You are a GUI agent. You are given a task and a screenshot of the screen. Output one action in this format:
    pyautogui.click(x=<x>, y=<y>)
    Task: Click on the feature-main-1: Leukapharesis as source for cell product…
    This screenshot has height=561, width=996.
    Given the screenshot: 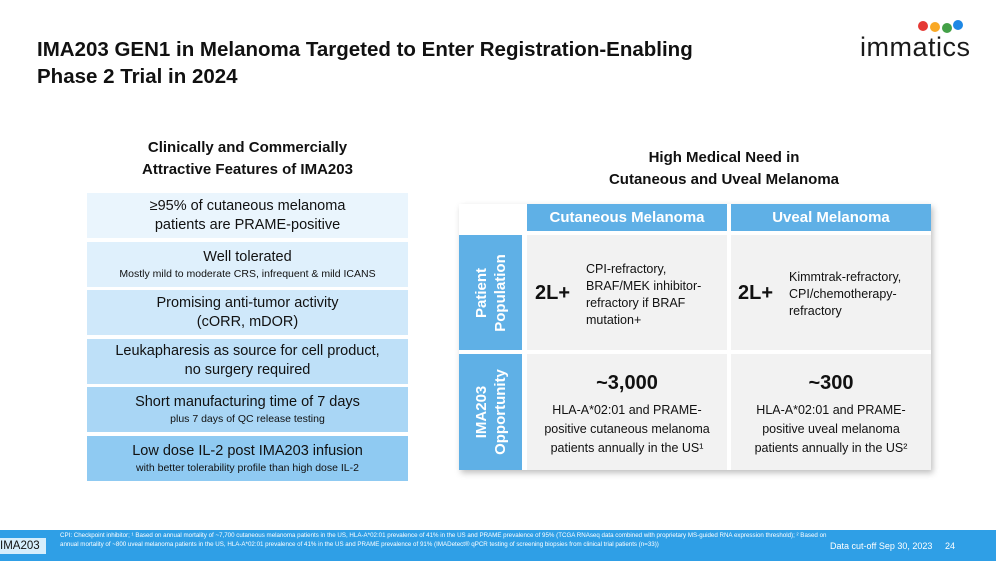 What is the action you would take?
    pyautogui.click(x=247, y=351)
    